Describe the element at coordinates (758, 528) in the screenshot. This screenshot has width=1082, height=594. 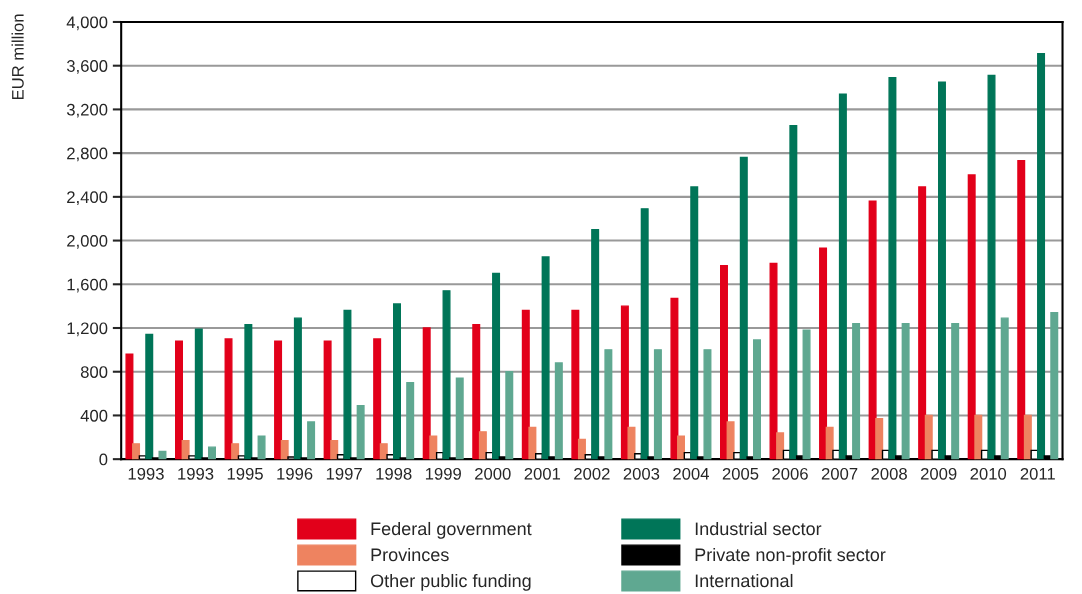
I see `legend-label: Industrial sector` at that location.